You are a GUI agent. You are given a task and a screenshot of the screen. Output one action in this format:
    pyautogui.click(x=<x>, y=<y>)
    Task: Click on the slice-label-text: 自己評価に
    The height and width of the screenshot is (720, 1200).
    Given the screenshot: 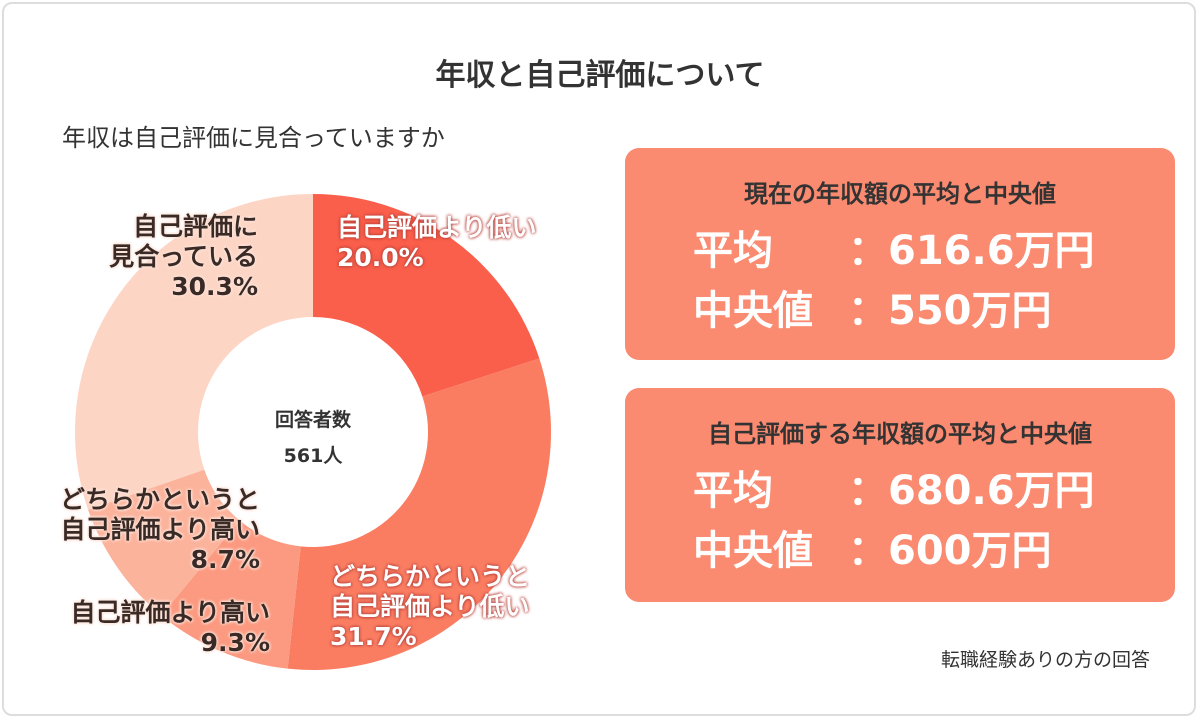 What is the action you would take?
    pyautogui.click(x=195, y=226)
    